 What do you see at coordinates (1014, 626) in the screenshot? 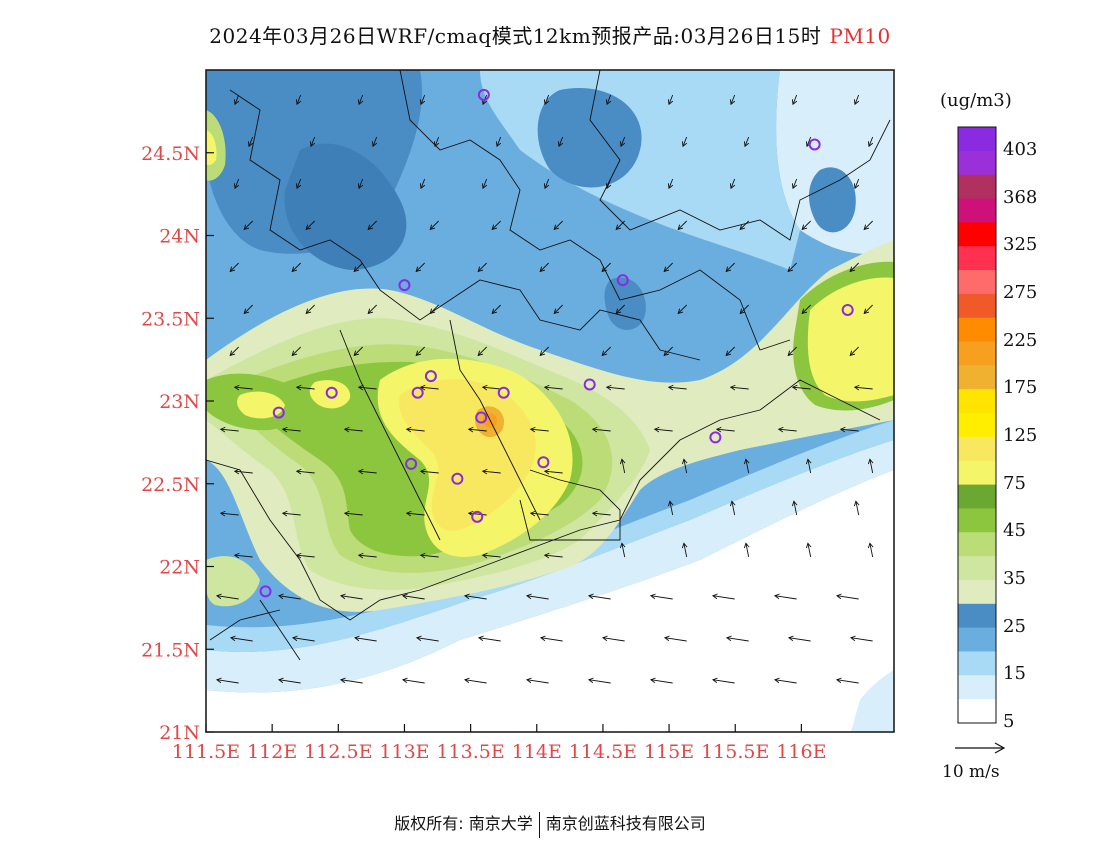
I see `colorbar-label: 25` at bounding box center [1014, 626].